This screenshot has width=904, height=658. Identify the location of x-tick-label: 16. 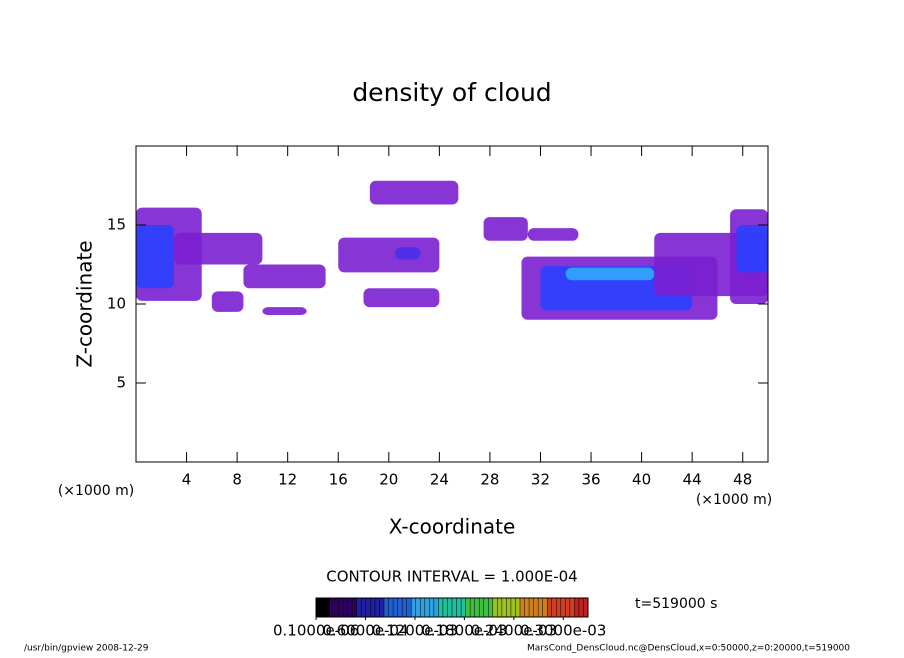
(338, 480).